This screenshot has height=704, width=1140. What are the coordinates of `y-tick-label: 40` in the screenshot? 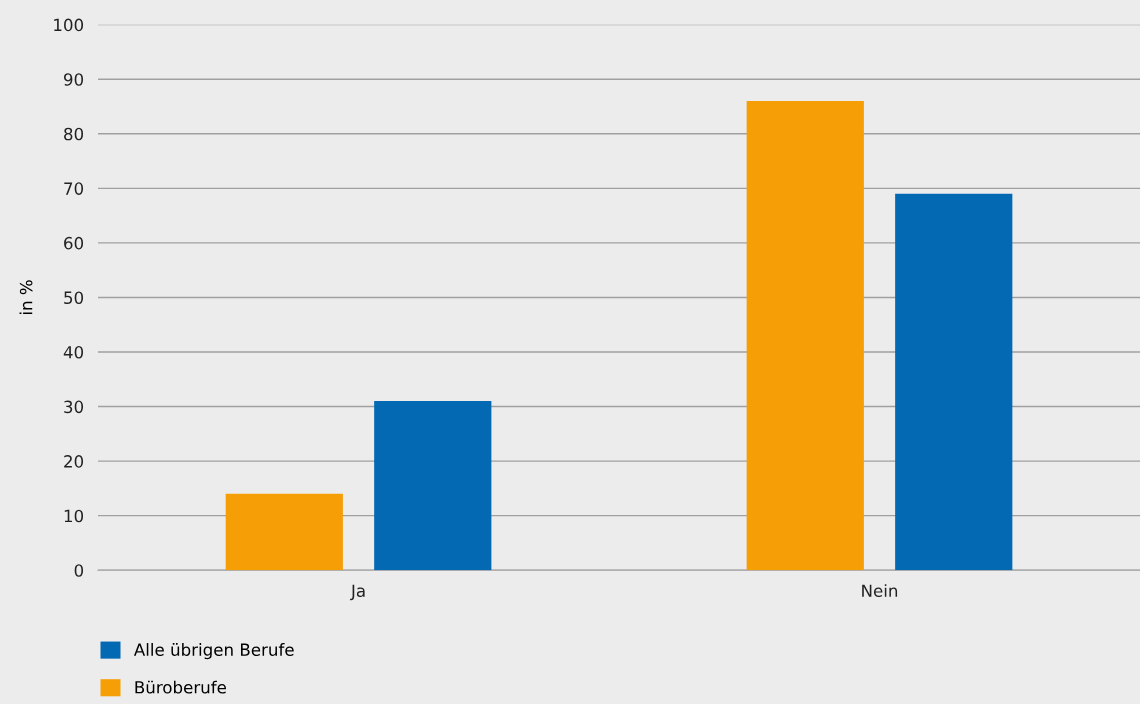 It's located at (73, 352).